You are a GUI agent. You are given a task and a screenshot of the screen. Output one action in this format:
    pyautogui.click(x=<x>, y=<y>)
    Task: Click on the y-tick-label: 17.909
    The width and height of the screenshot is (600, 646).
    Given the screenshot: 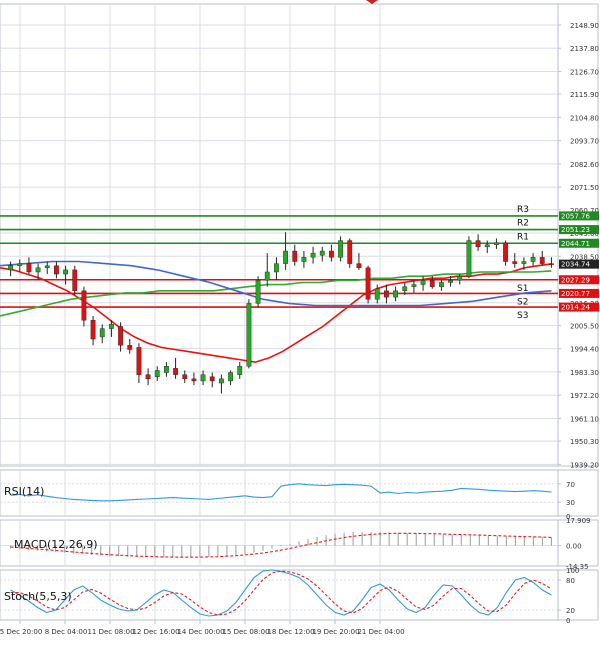 What is the action you would take?
    pyautogui.click(x=578, y=521)
    